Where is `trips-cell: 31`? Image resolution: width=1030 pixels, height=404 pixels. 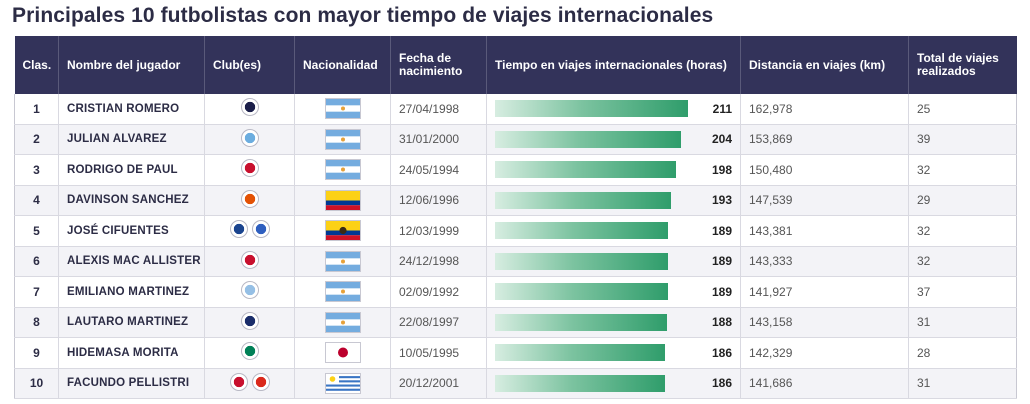 trips-cell: 31 is located at coordinates (962, 383).